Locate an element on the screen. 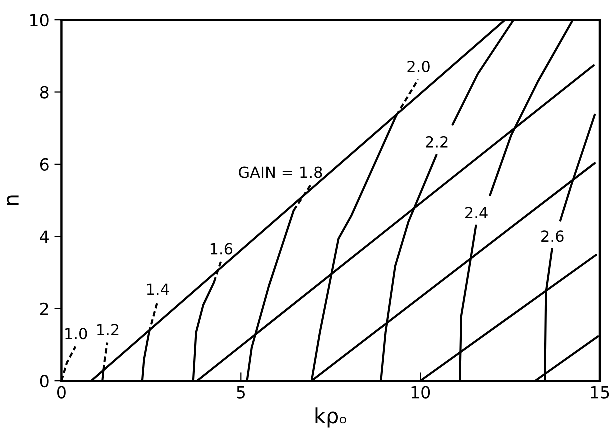 This screenshot has height=436, width=611. x-tick-label: 15 is located at coordinates (600, 392).